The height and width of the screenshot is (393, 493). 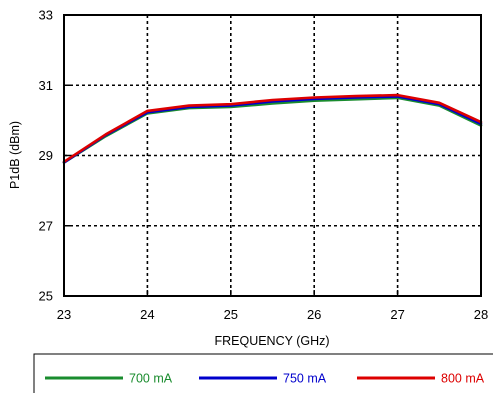 I want to click on legend-box, so click(x=263, y=373).